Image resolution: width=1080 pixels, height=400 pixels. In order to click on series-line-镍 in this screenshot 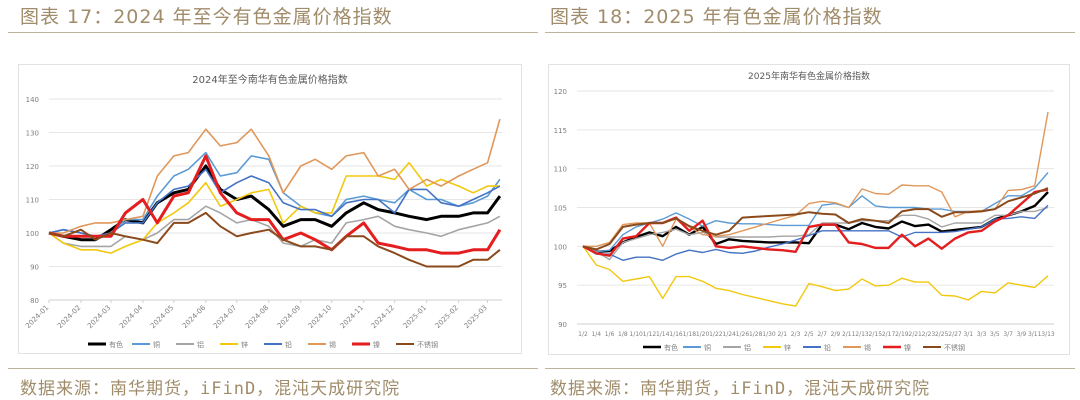, I will do `click(275, 204)`.